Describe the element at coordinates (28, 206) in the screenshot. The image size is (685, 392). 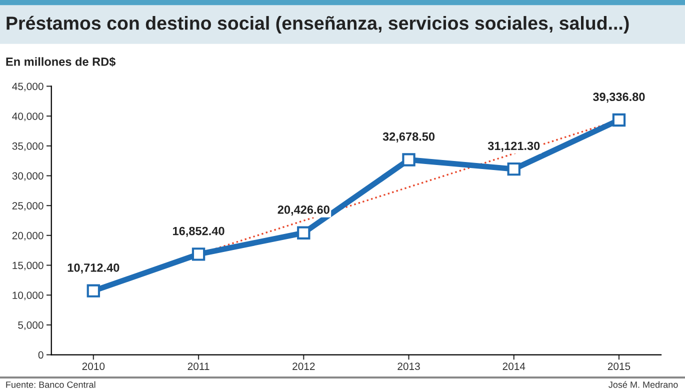
I see `y-tick-label: 25,000` at that location.